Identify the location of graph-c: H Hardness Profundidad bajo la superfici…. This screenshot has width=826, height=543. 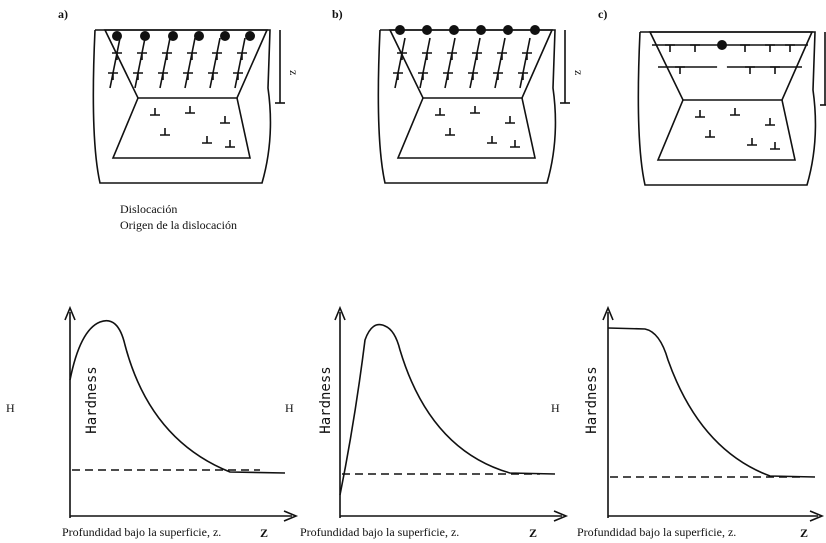
(688, 422).